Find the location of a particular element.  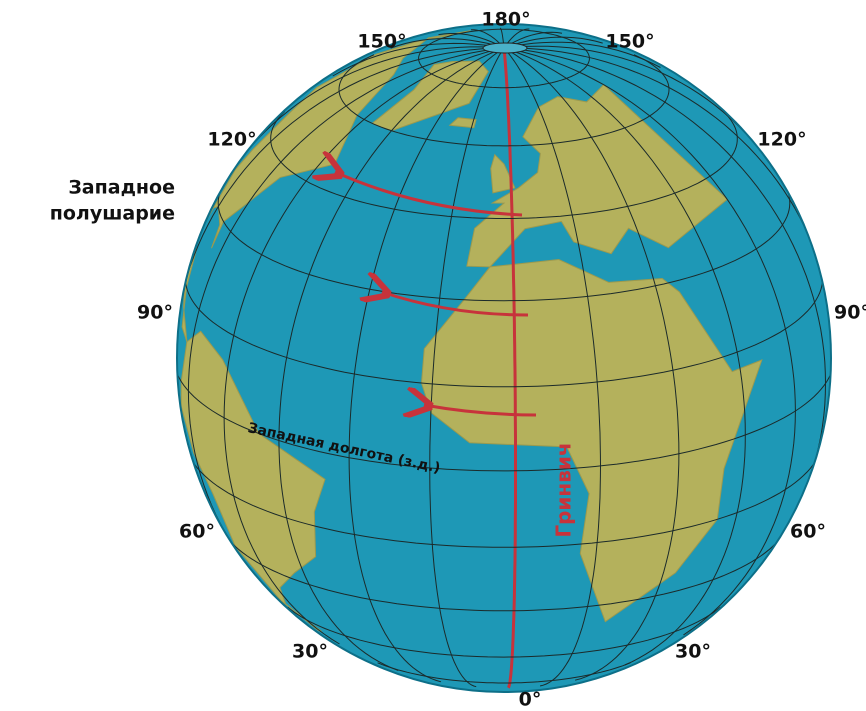

degree-label: 0° is located at coordinates (530, 700).